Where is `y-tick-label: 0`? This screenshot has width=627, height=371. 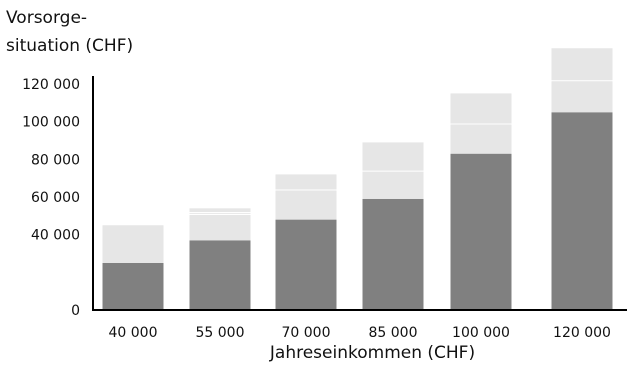
y-tick-label: 0 is located at coordinates (75, 311).